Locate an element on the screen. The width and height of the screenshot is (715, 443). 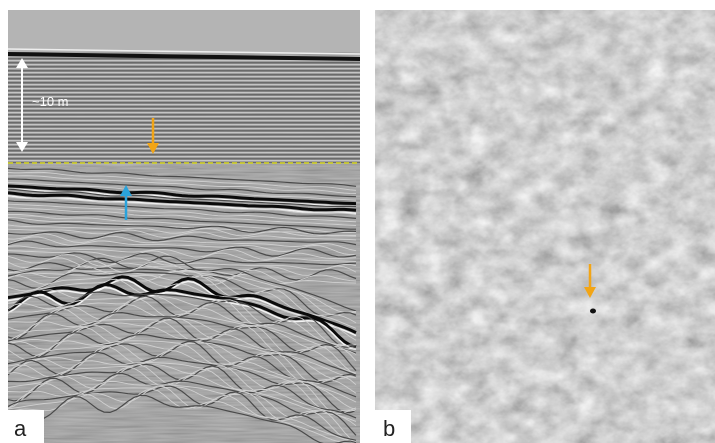
seafloor-reflector is located at coordinates (184, 56).